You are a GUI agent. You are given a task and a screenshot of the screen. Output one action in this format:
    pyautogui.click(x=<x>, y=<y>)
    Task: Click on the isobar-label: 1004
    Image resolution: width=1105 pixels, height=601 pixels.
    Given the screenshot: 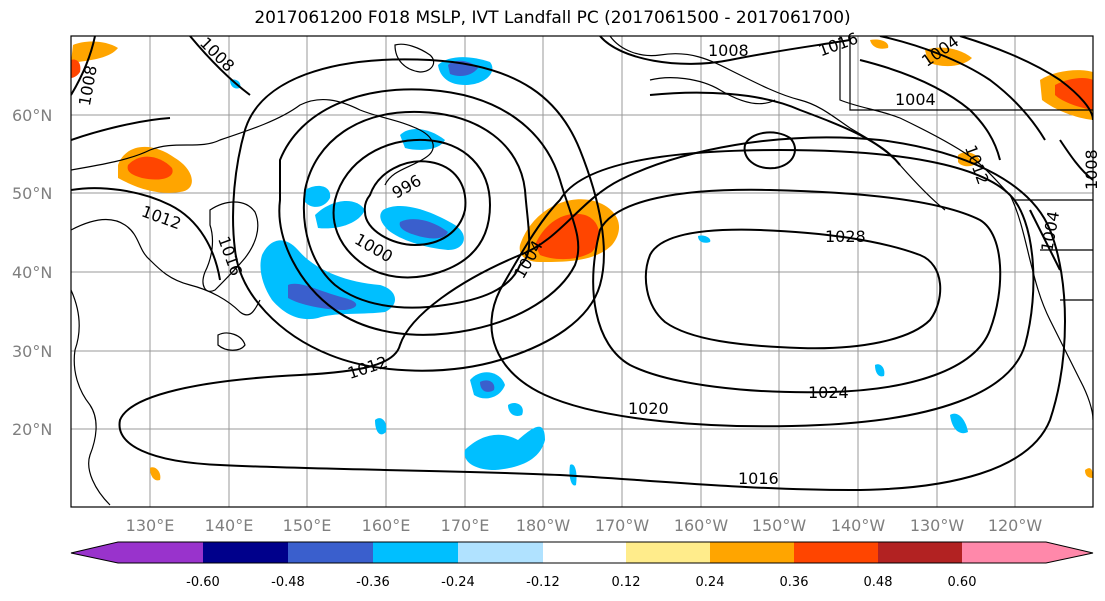 What is the action you would take?
    pyautogui.click(x=915, y=99)
    